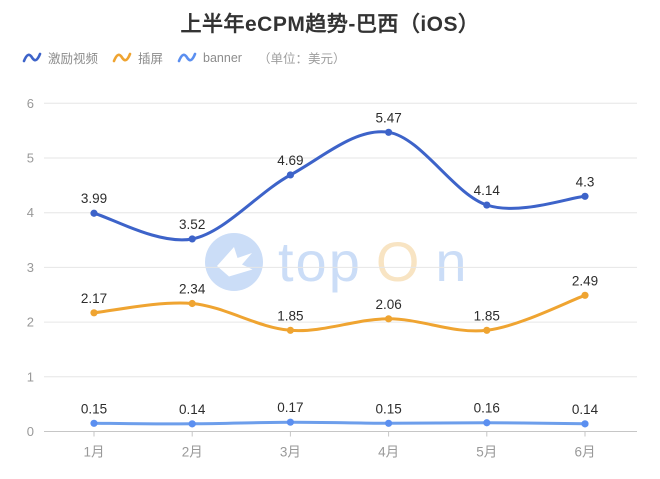 This screenshot has height=479, width=660. I want to click on y-axis-label-4: 4, so click(30, 212).